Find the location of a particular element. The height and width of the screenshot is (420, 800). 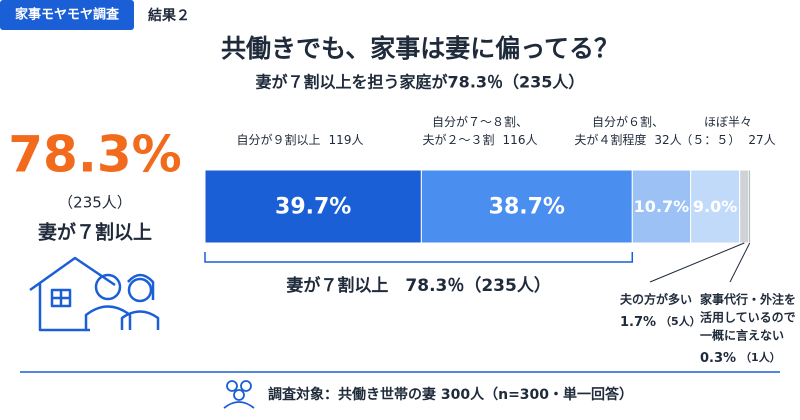

segment-count: 32人 is located at coordinates (667, 140).